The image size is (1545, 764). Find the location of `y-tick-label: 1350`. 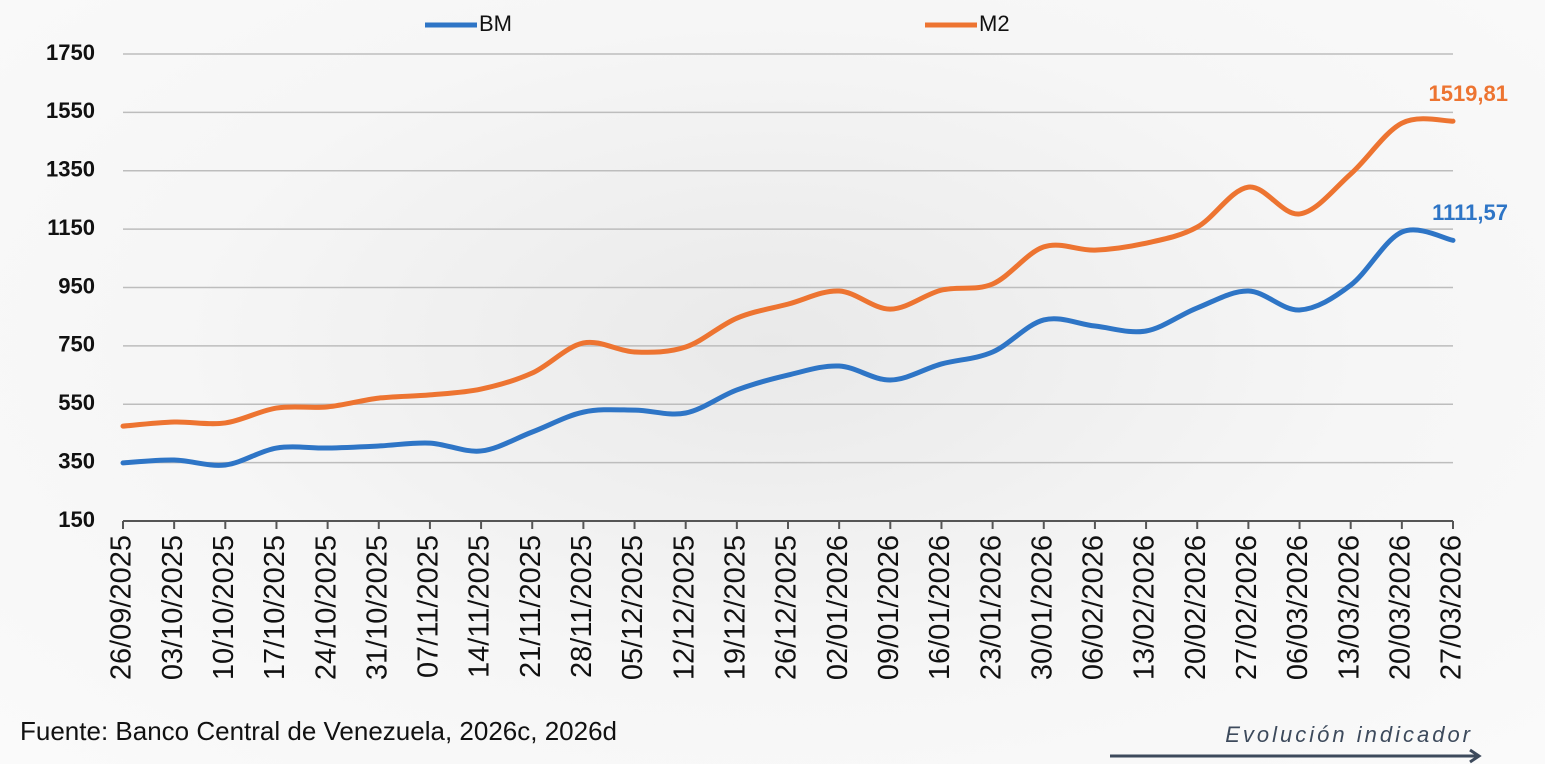

y-tick-label: 1350 is located at coordinates (70, 169).